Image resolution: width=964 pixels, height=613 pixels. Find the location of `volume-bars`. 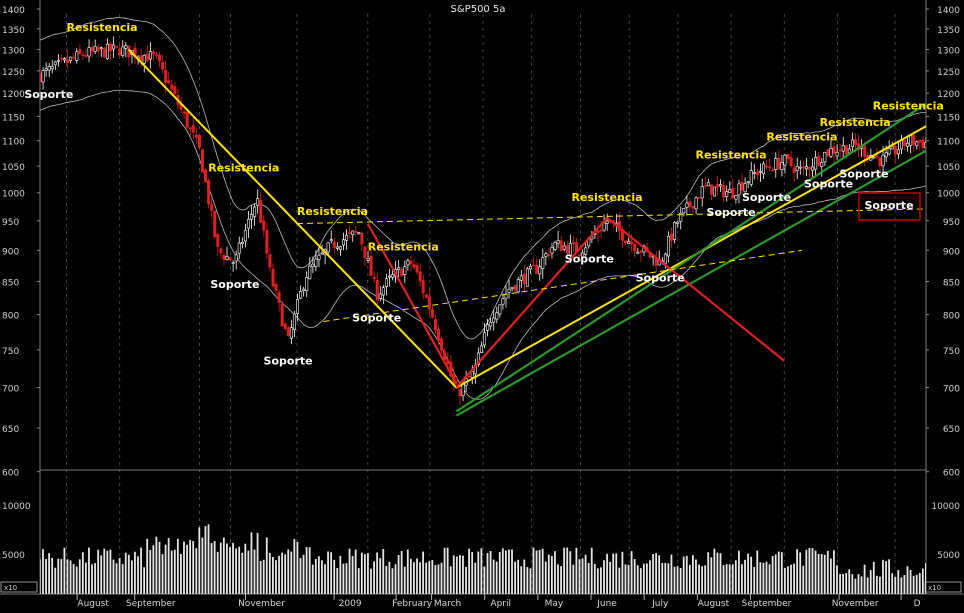

volume-bars is located at coordinates (483, 559).